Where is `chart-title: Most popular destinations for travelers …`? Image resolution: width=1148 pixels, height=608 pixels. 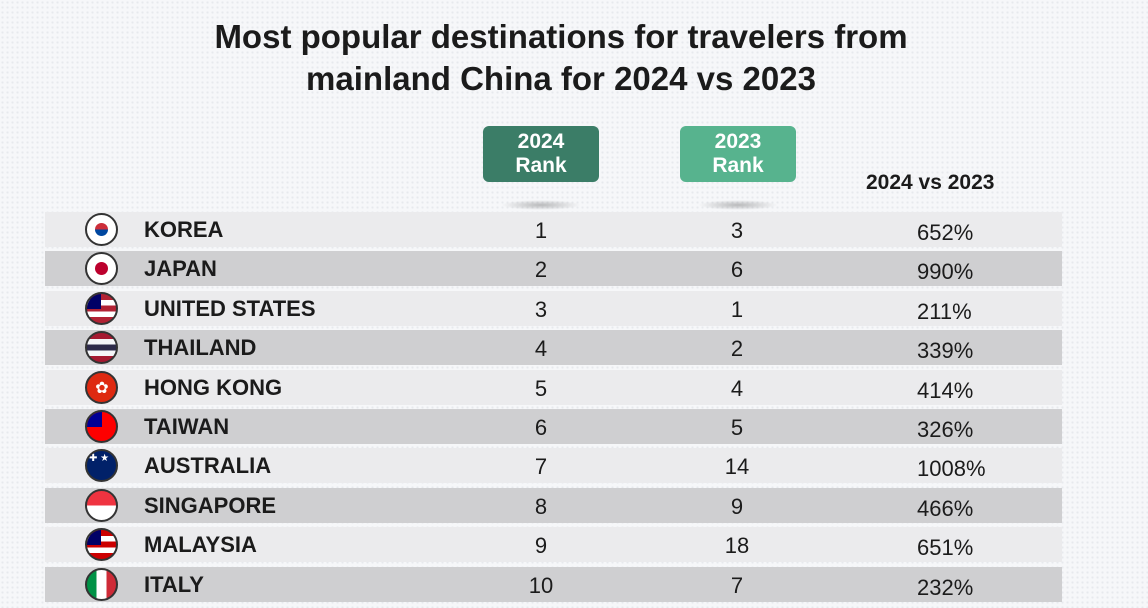 chart-title: Most popular destinations for travelers … is located at coordinates (561, 58).